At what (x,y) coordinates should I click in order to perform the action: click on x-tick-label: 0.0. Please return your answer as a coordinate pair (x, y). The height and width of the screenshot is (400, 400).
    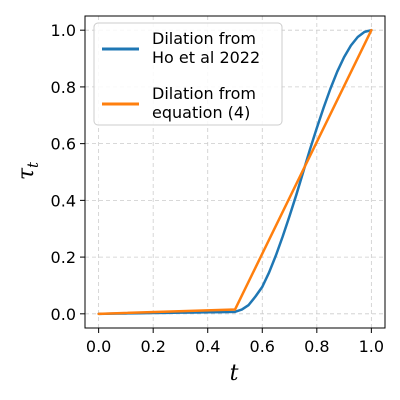
    Looking at the image, I should click on (98, 346).